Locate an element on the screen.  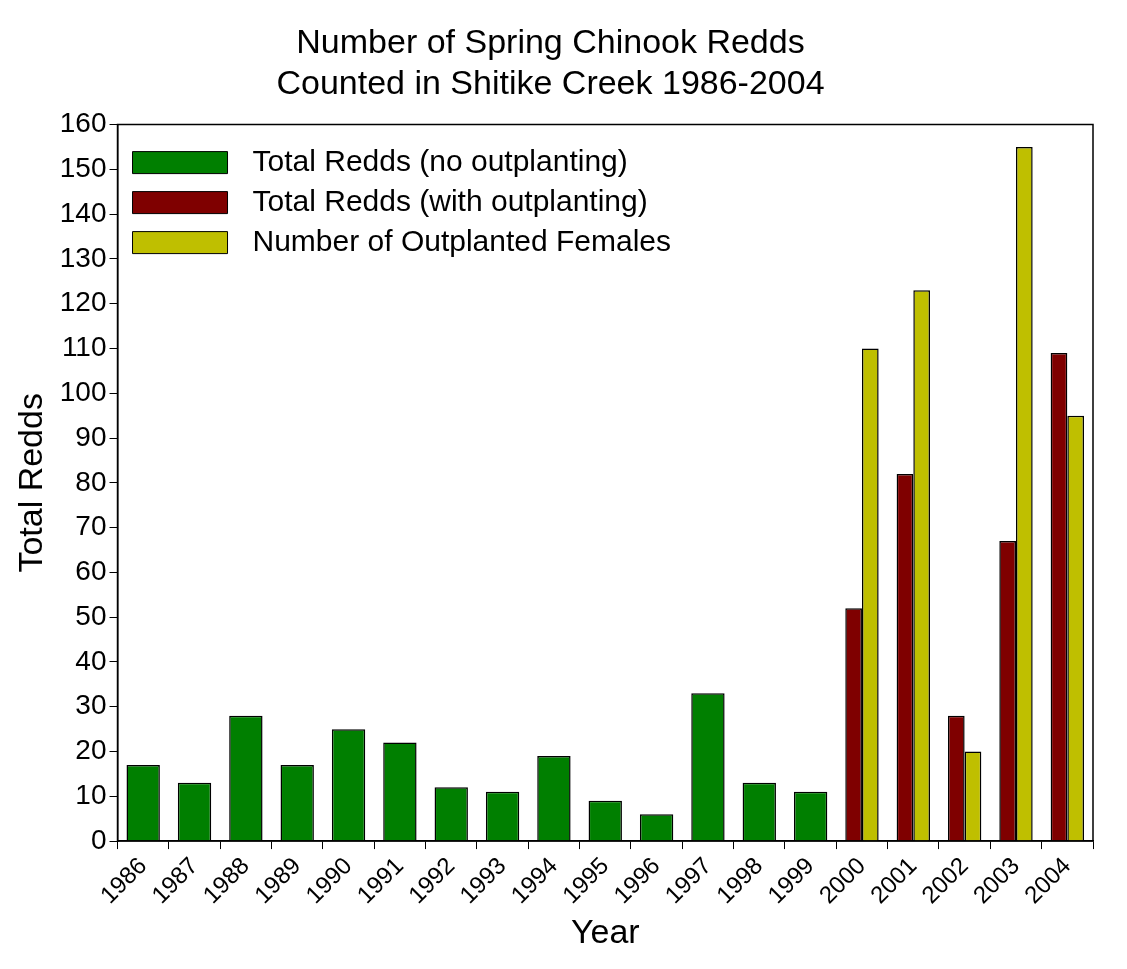
y-tick-label: 130 is located at coordinates (83, 257).